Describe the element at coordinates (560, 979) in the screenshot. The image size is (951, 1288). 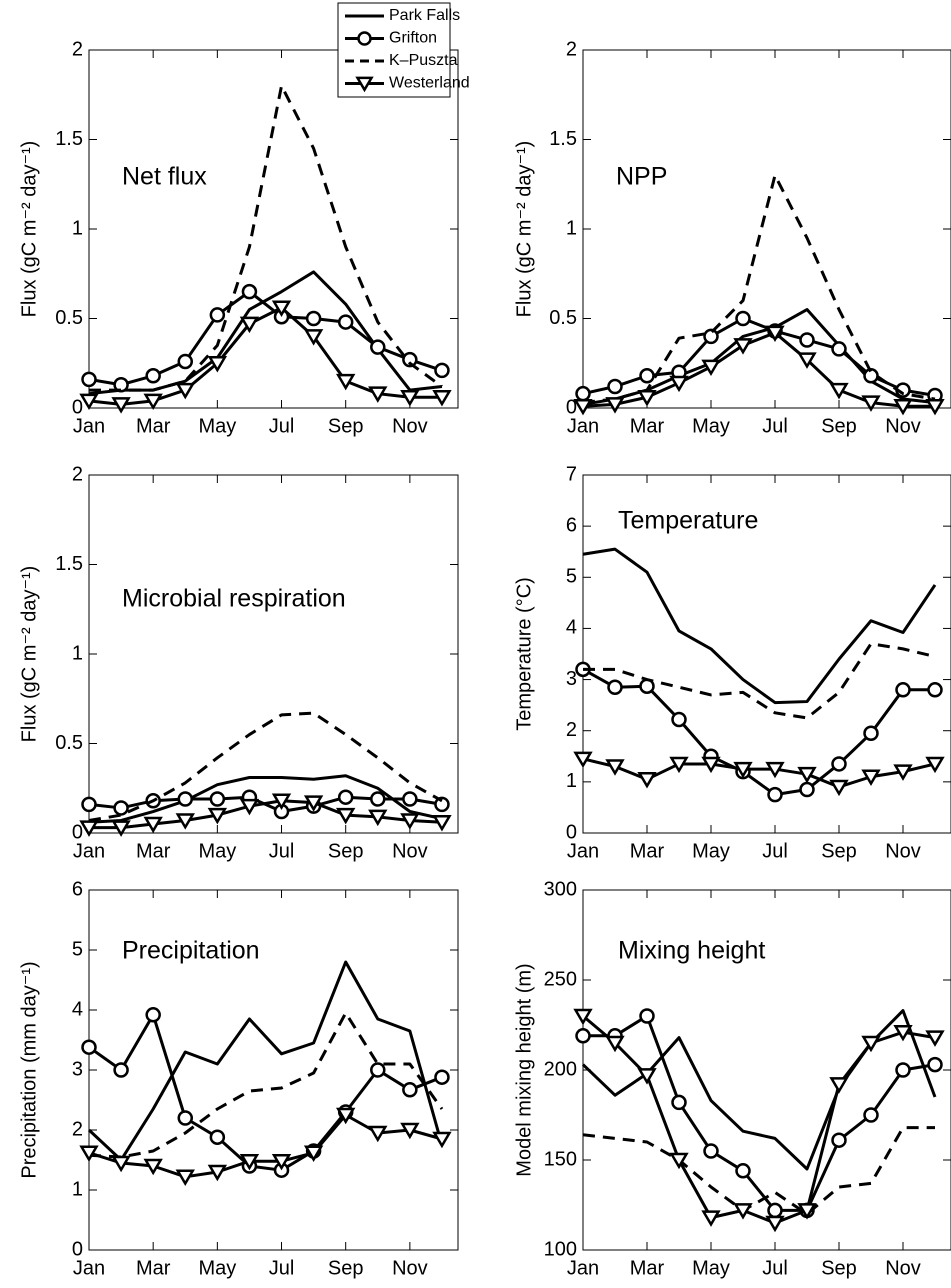
I see `y-tick-label: 250` at that location.